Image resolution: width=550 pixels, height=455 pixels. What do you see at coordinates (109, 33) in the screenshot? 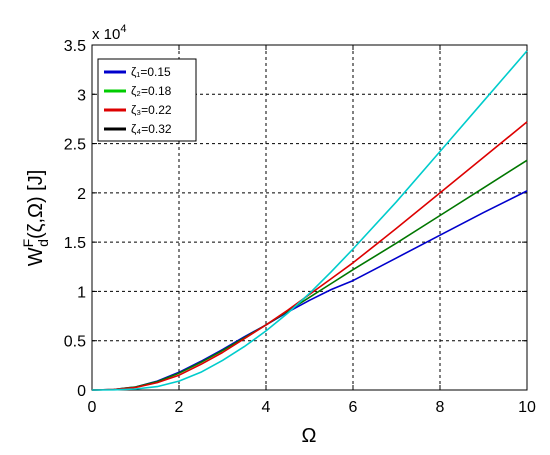
I see `y-multiplier-label: x 104` at bounding box center [109, 33].